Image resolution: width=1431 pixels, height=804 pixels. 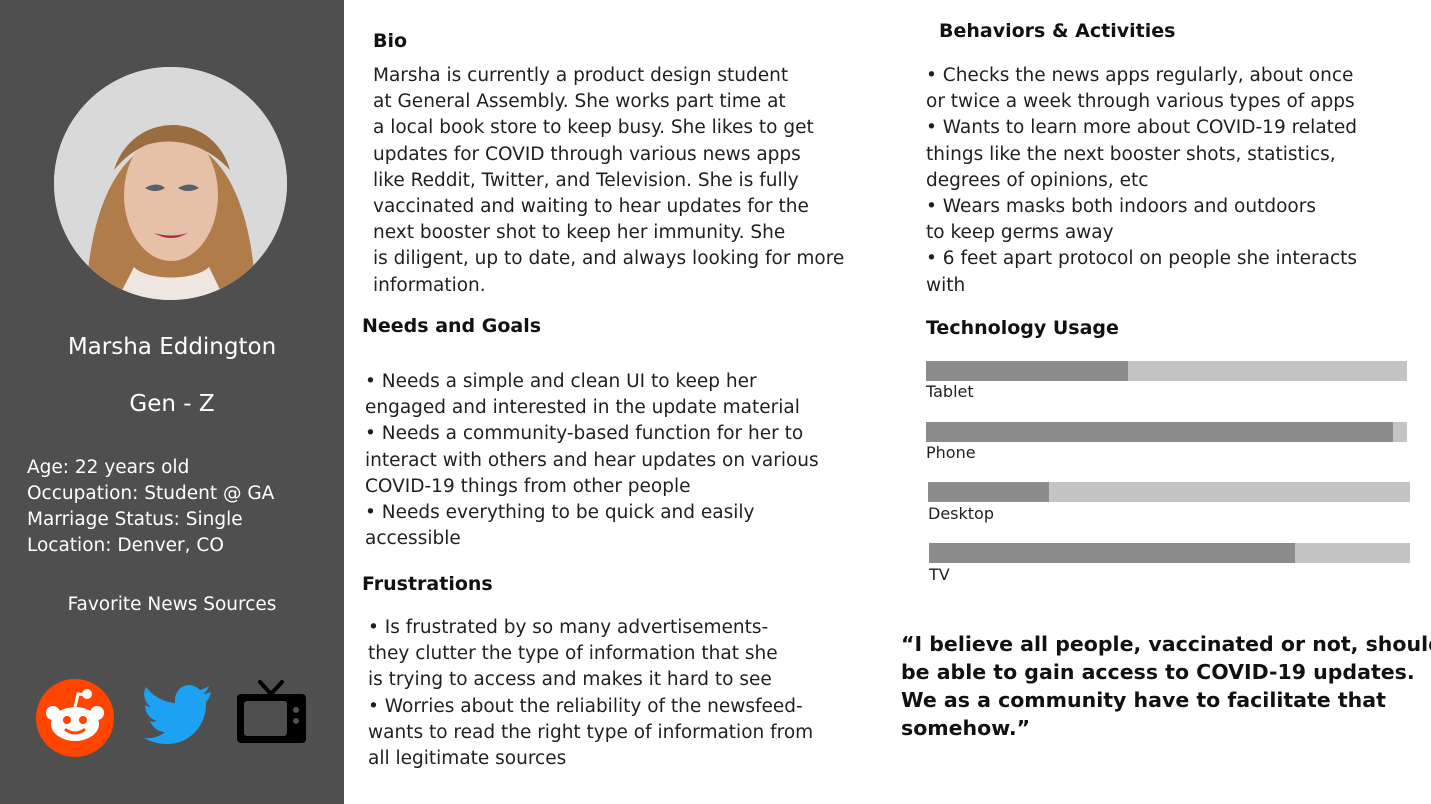 I want to click on tv-icon, so click(x=271, y=711).